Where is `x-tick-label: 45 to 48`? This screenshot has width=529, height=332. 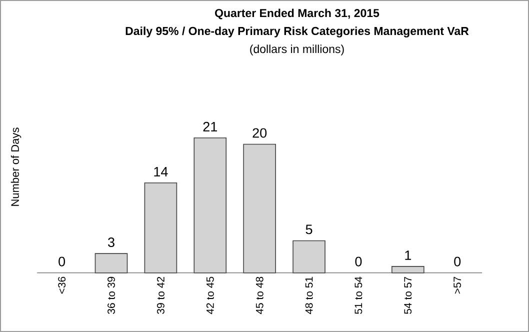
x-tick-label: 45 to 48 is located at coordinates (260, 295).